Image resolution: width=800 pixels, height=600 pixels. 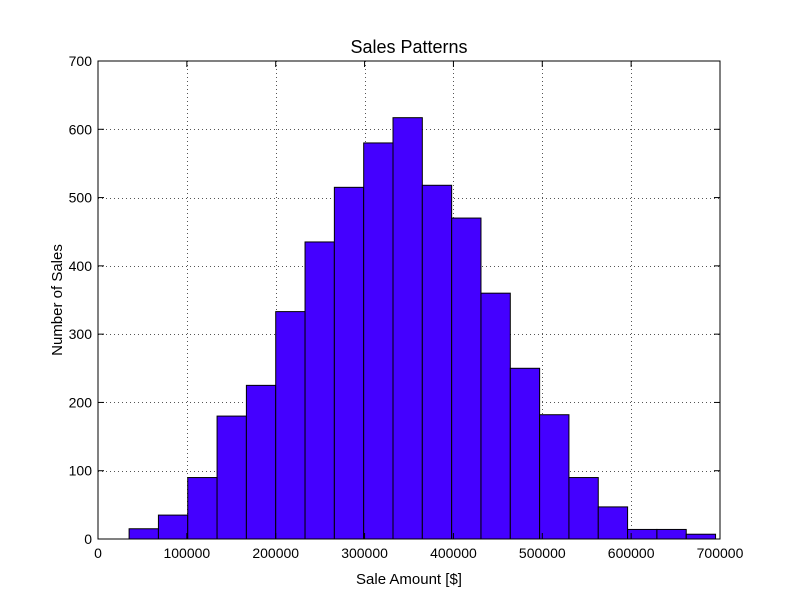 What do you see at coordinates (275, 553) in the screenshot?
I see `x-tick-label: 200000` at bounding box center [275, 553].